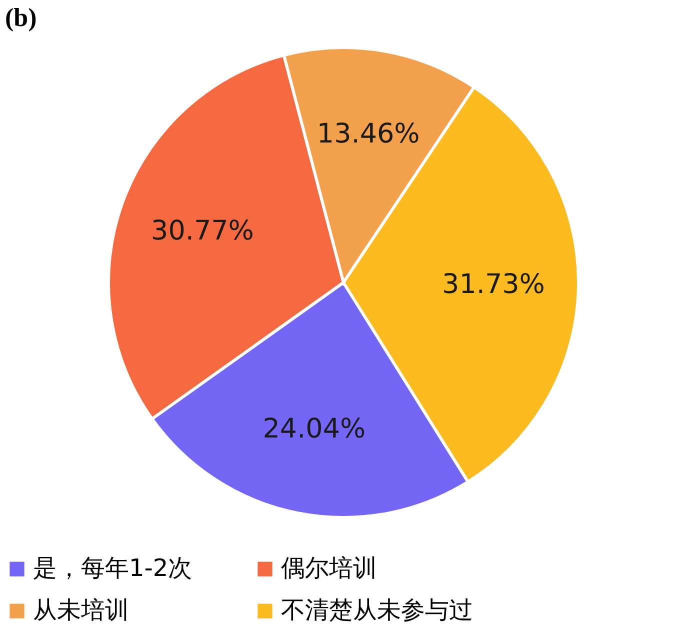  I want to click on legend-label: 偶尔培训, so click(329, 568).